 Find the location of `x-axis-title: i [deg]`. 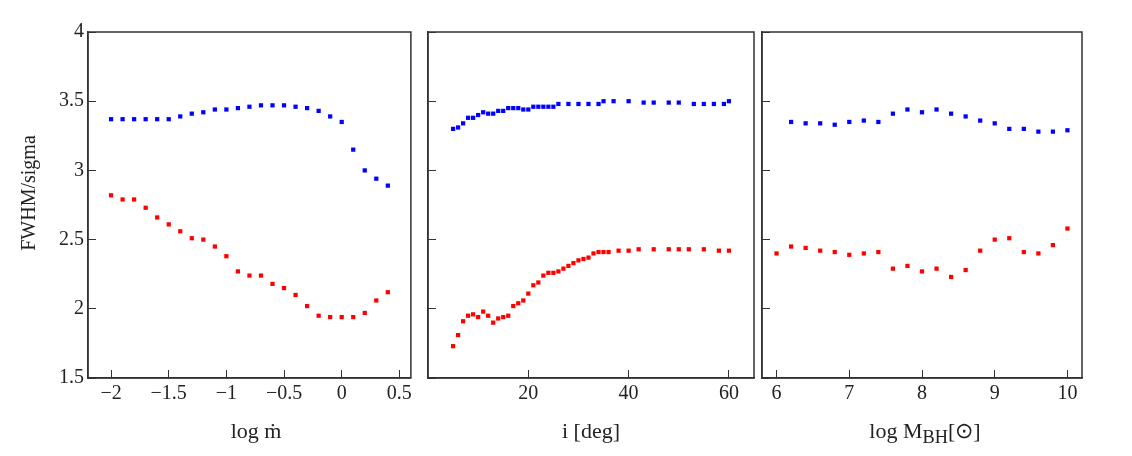

x-axis-title: i [deg] is located at coordinates (591, 431).